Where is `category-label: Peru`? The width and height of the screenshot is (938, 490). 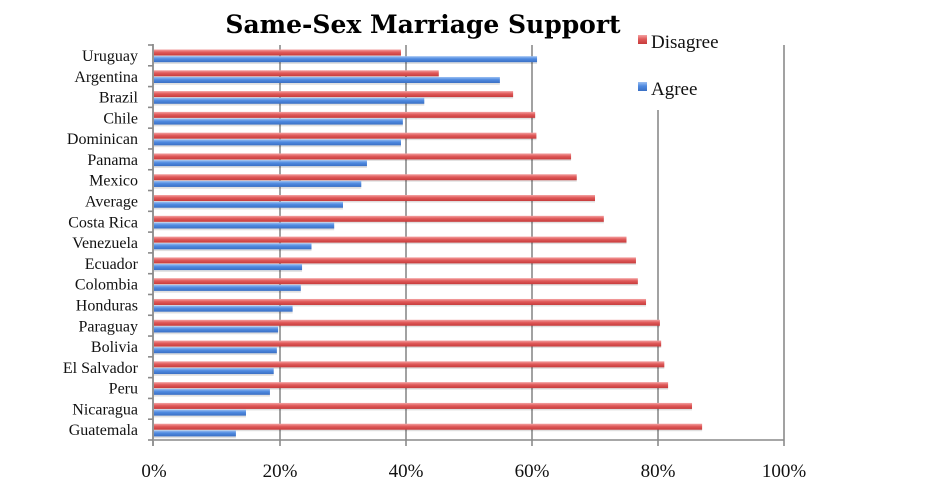
category-label: Peru is located at coordinates (123, 389).